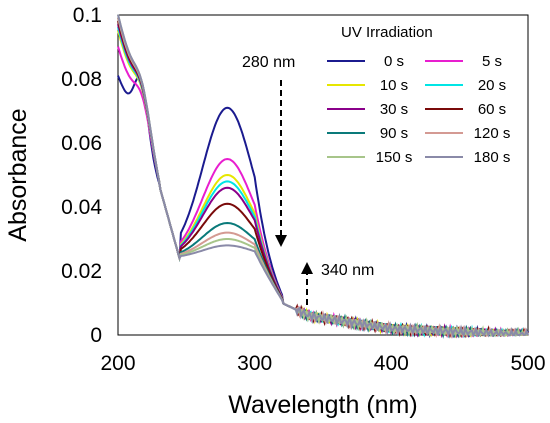 The height and width of the screenshot is (423, 550). What do you see at coordinates (322, 363) in the screenshot?
I see `x-tick-labels: 200 300 400 500` at bounding box center [322, 363].